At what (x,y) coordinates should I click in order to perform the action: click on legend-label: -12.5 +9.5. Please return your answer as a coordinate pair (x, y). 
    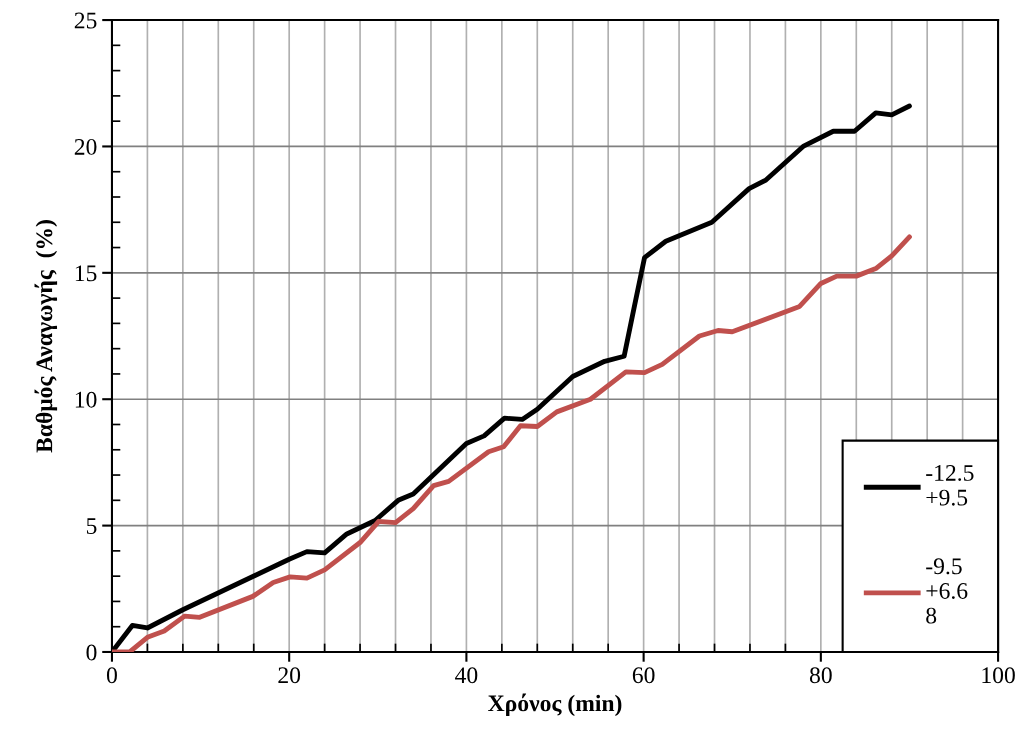
    Looking at the image, I should click on (950, 485).